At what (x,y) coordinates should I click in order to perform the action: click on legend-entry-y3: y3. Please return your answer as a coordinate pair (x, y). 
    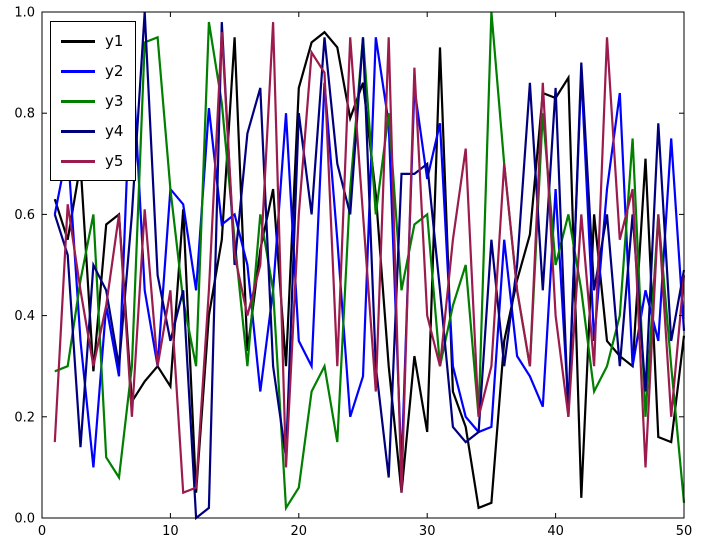
    Looking at the image, I should click on (92, 101).